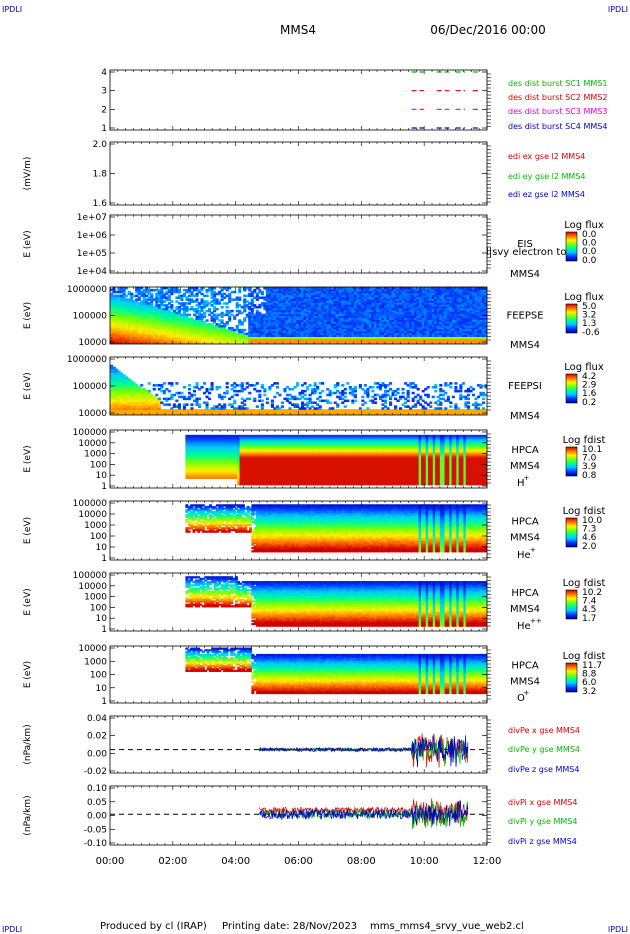 The height and width of the screenshot is (934, 630). I want to click on panel-8-instrument-label: HPCA, so click(525, 666).